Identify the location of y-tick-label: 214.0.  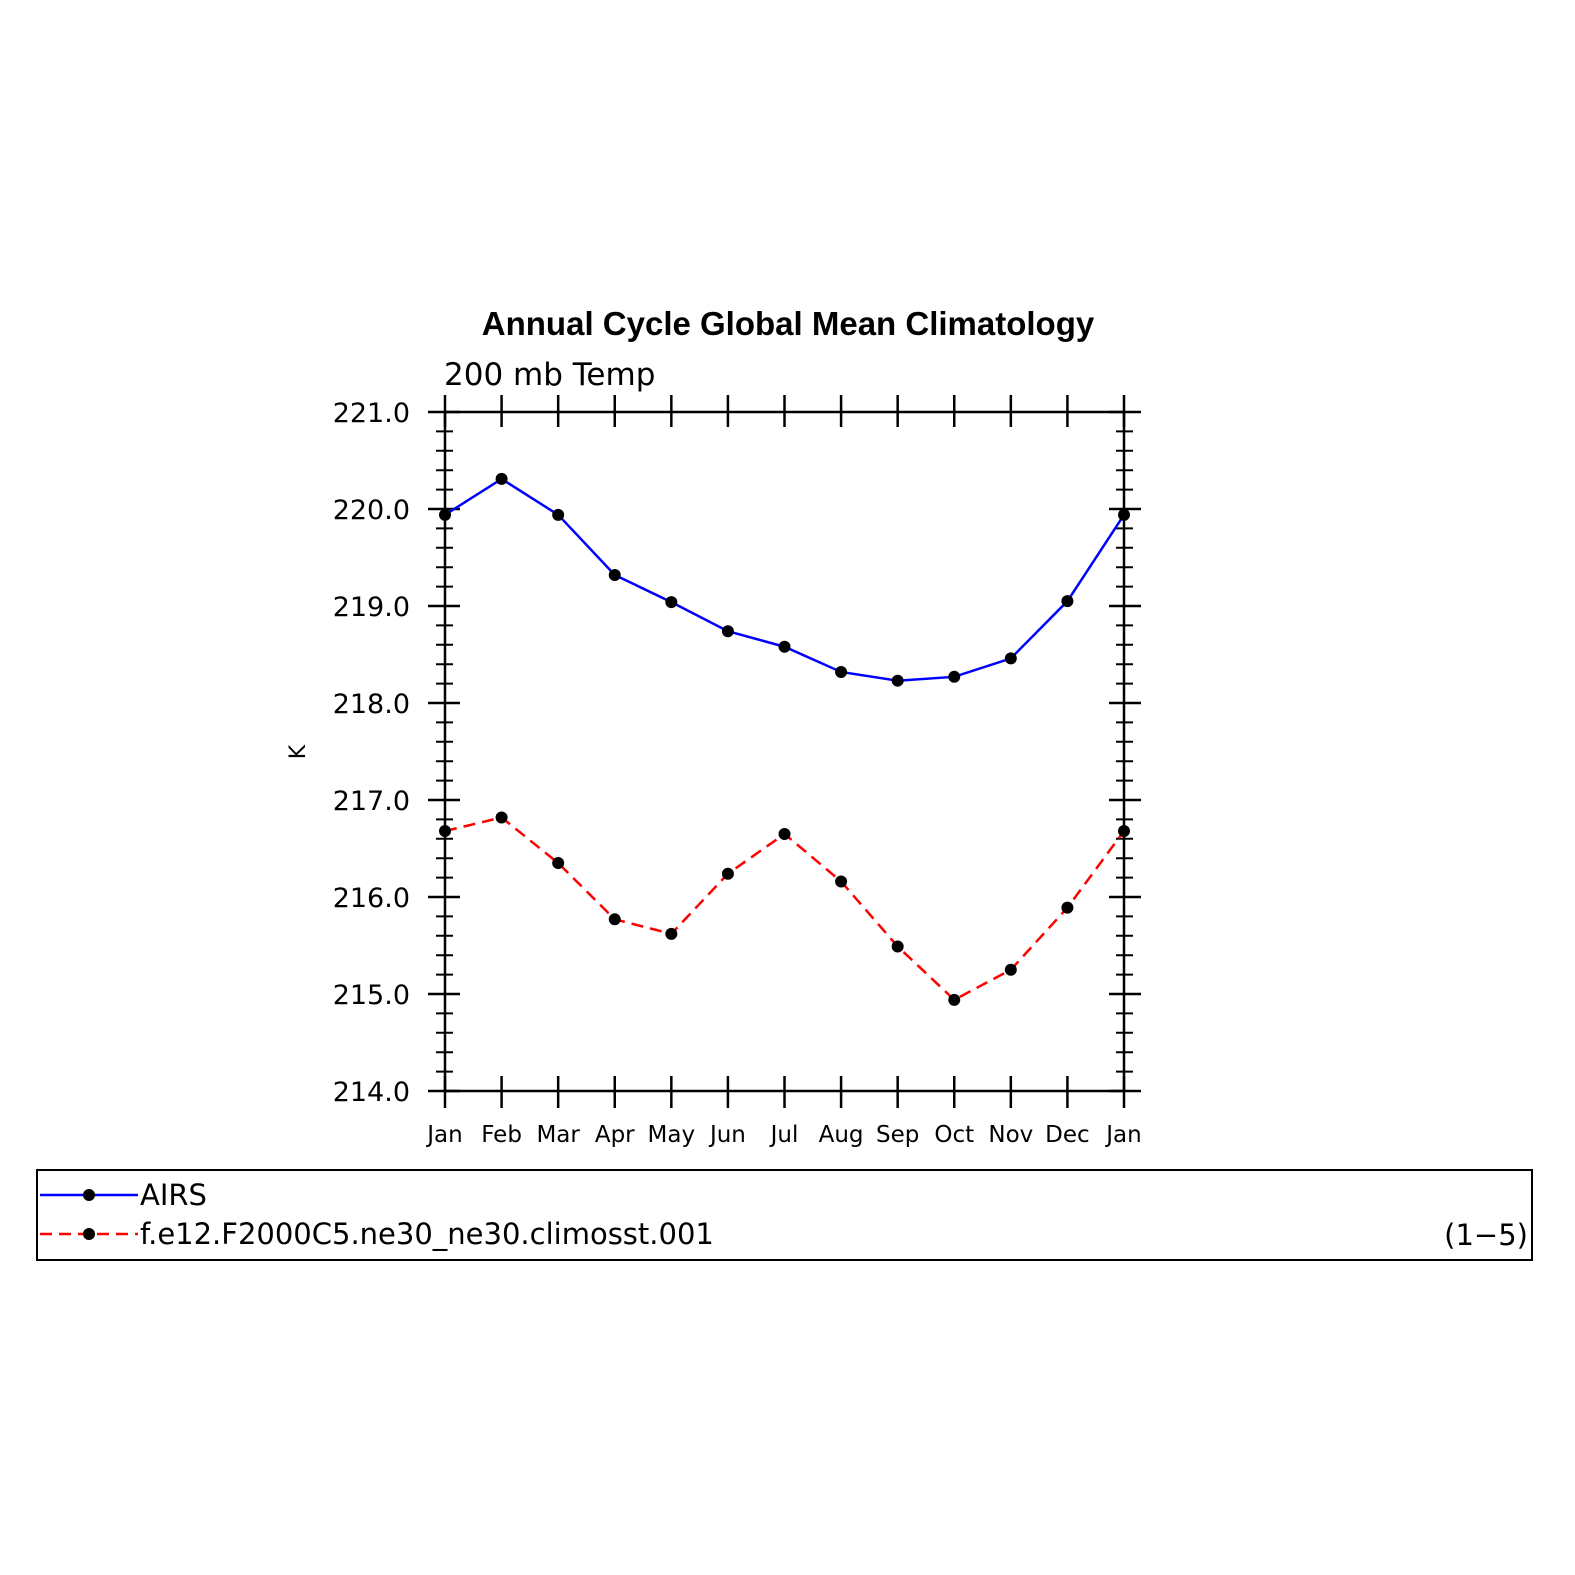
(371, 1092).